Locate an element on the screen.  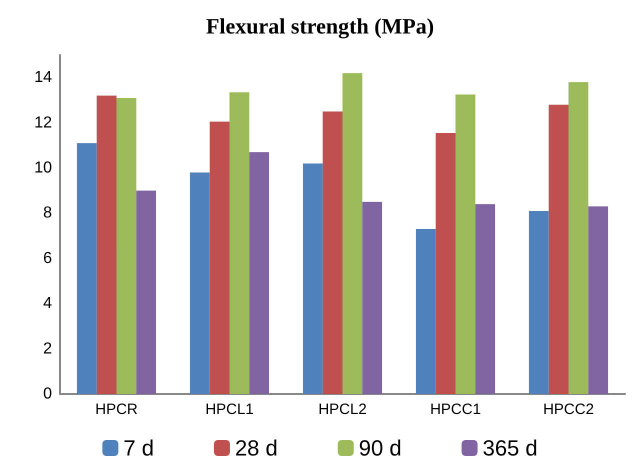
y-tick-label: 10 is located at coordinates (43, 168).